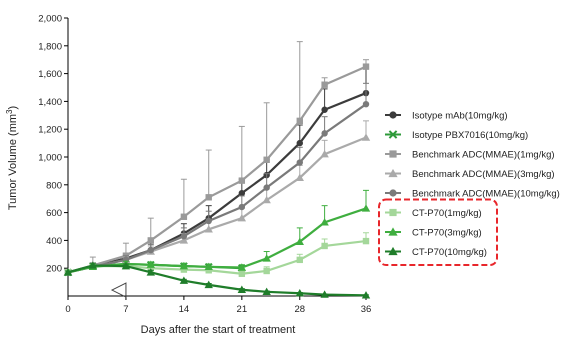 Image resolution: width=566 pixels, height=338 pixels. I want to click on legend-label: Benchmark ADC(MMAE)(10mg/kg), so click(486, 194).